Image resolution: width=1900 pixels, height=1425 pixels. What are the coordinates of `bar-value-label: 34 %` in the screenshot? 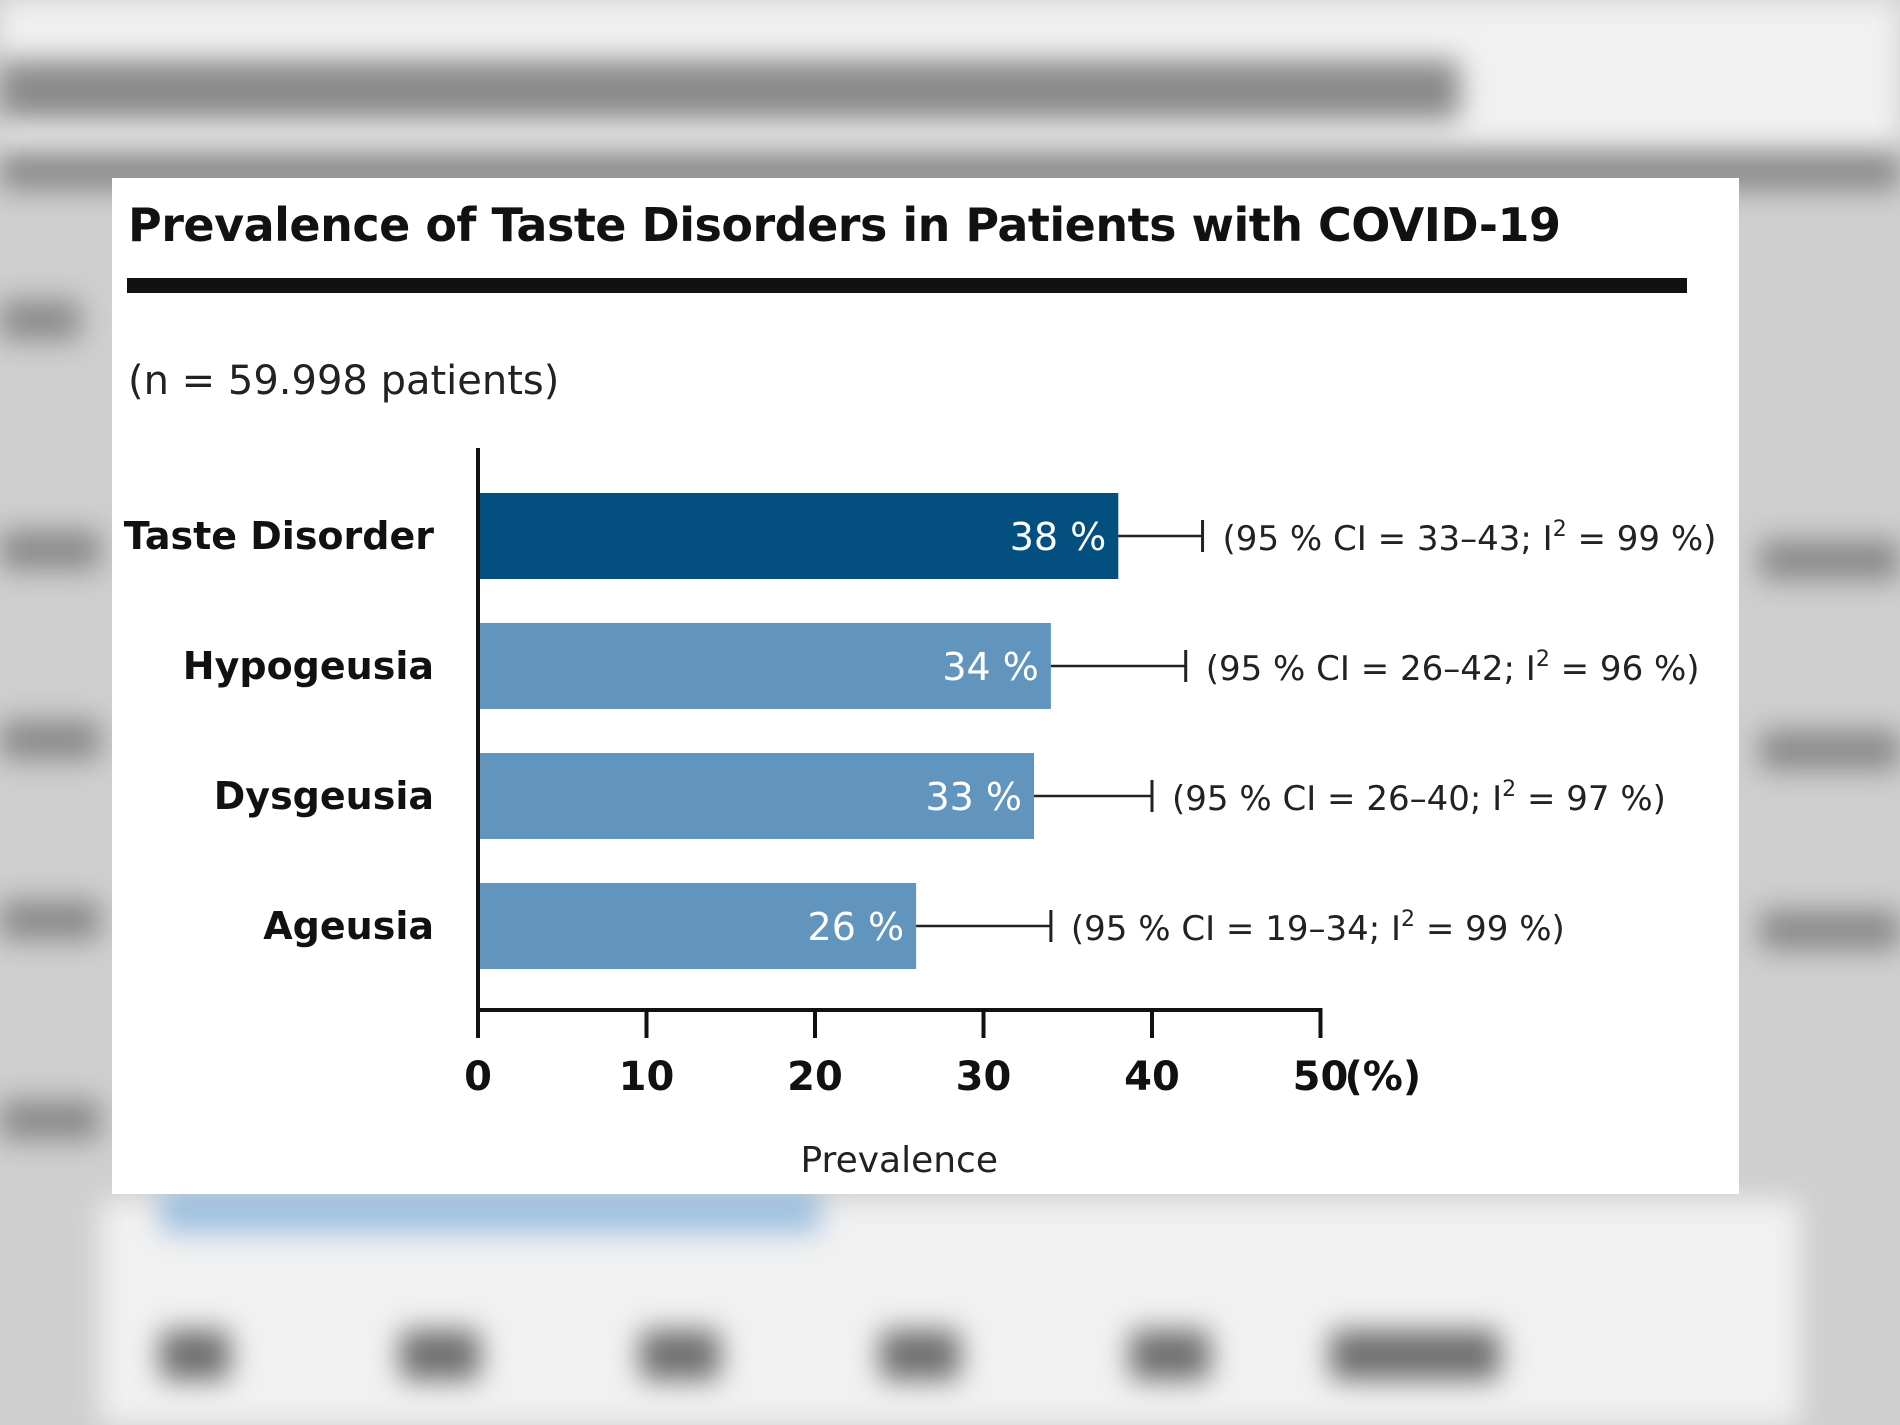 It's located at (990, 667).